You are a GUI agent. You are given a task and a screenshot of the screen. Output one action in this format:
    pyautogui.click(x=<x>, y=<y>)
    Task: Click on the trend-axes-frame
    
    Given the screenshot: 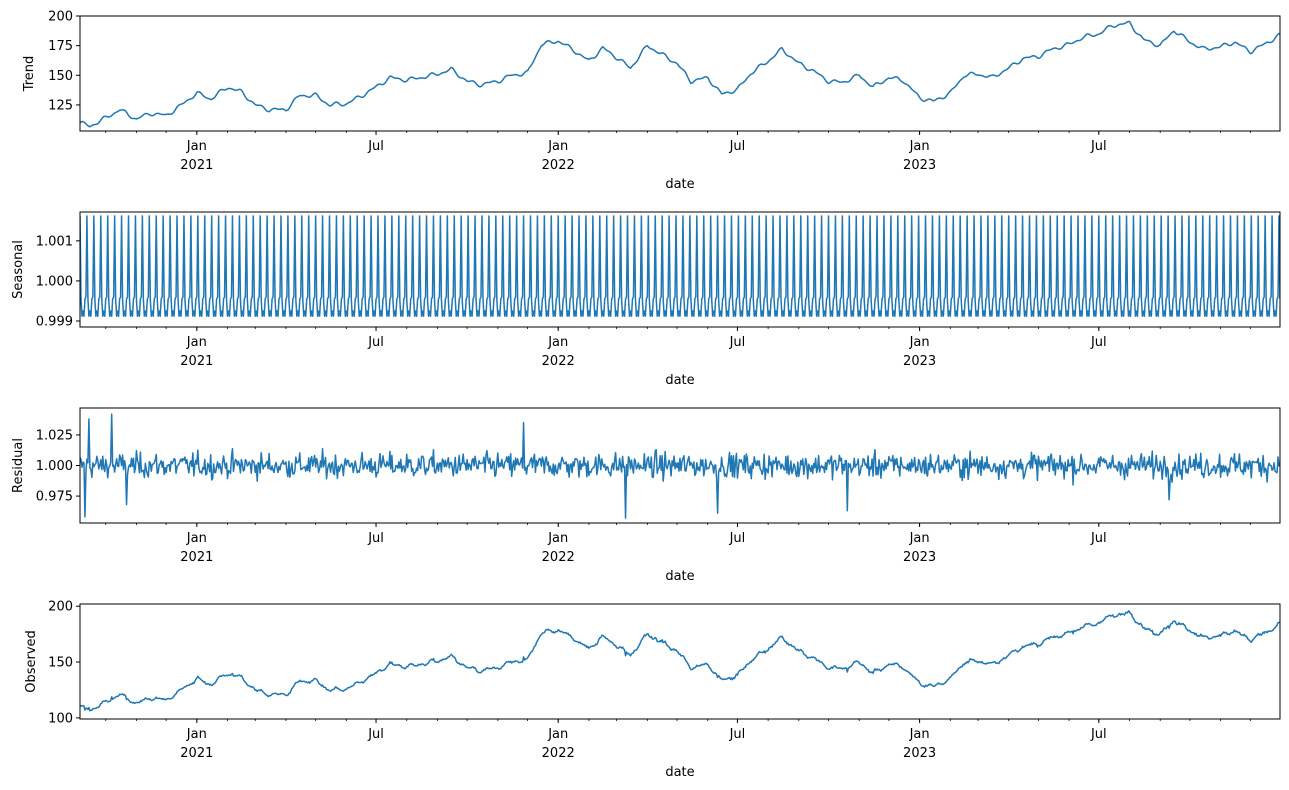 What is the action you would take?
    pyautogui.click(x=680, y=73)
    